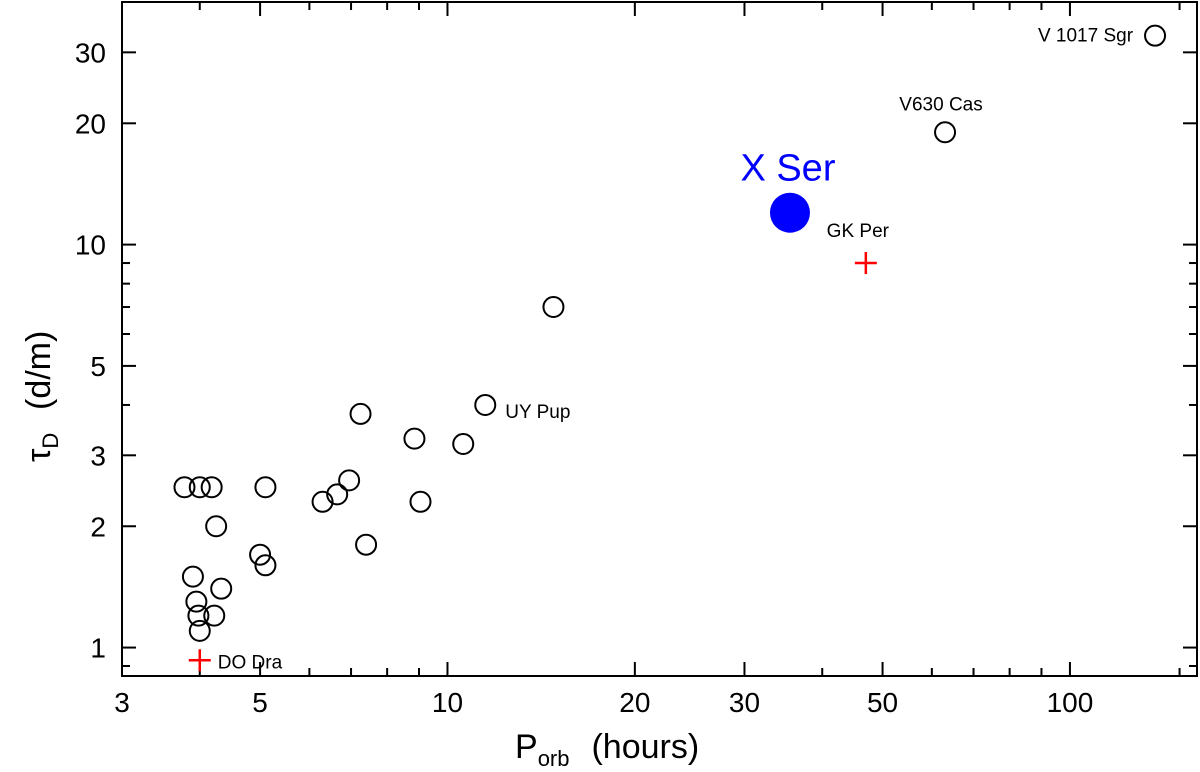 This screenshot has width=1200, height=772. What do you see at coordinates (50, 441) in the screenshot?
I see `y-axis-title-sub: D` at bounding box center [50, 441].